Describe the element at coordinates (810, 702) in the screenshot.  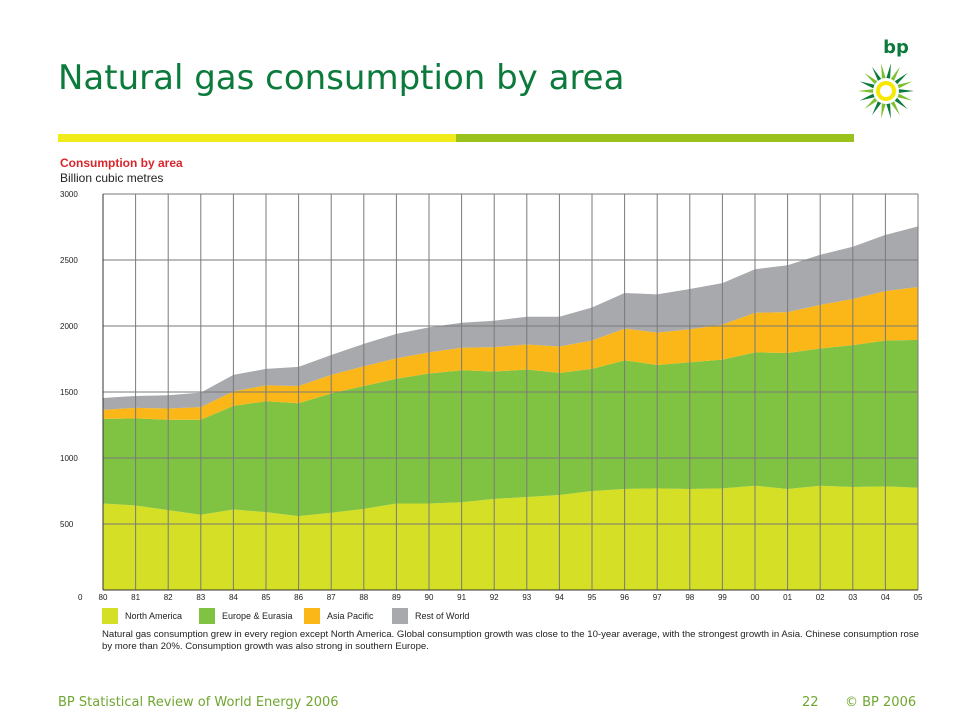
I see `page-number: 22` at that location.